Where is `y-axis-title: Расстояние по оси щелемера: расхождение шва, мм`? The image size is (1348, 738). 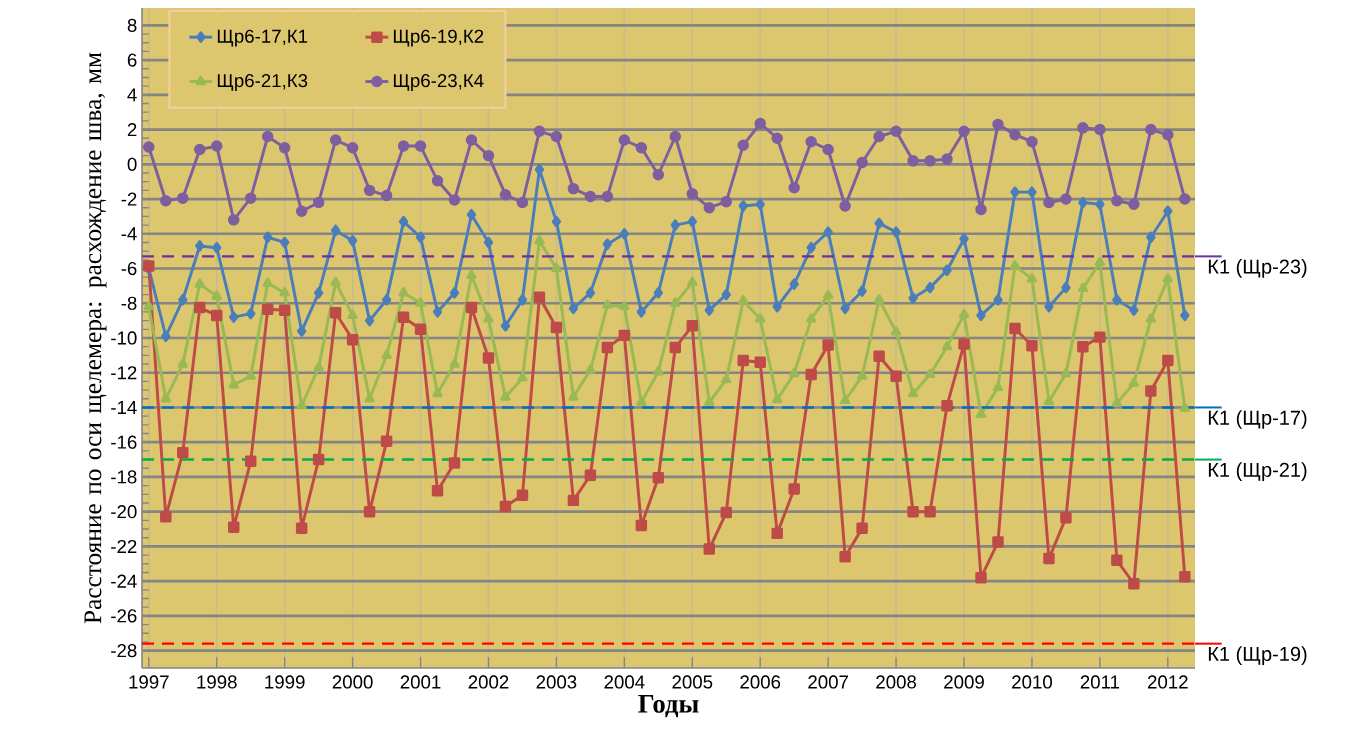
y-axis-title: Расстояние по оси щелемера: расхождение шва, мм is located at coordinates (95, 338).